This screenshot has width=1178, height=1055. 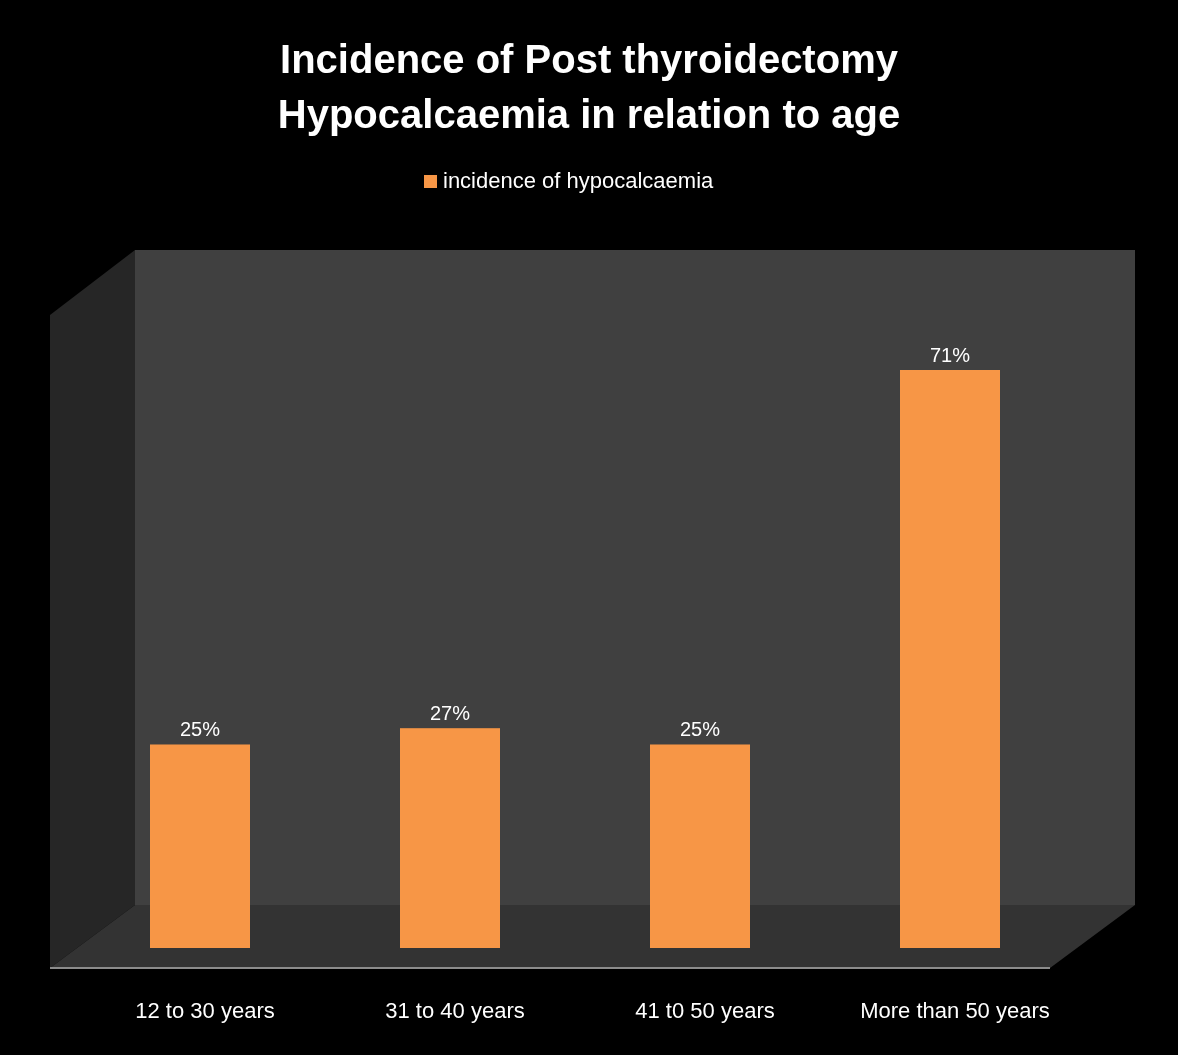 What do you see at coordinates (205, 1010) in the screenshot?
I see `x-tick-label: 12 to 30 years` at bounding box center [205, 1010].